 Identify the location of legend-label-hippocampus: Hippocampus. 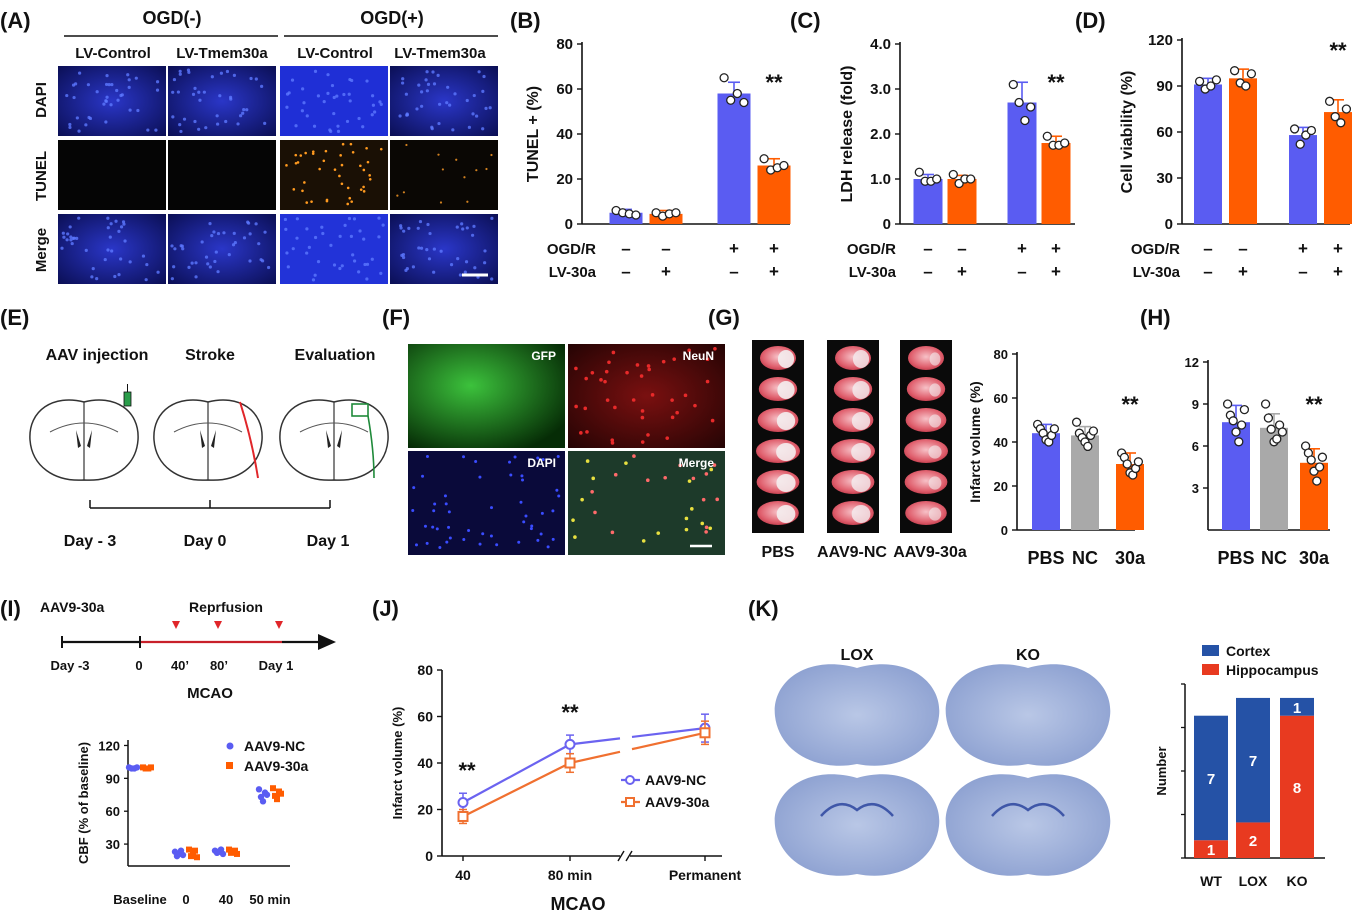
(1272, 670).